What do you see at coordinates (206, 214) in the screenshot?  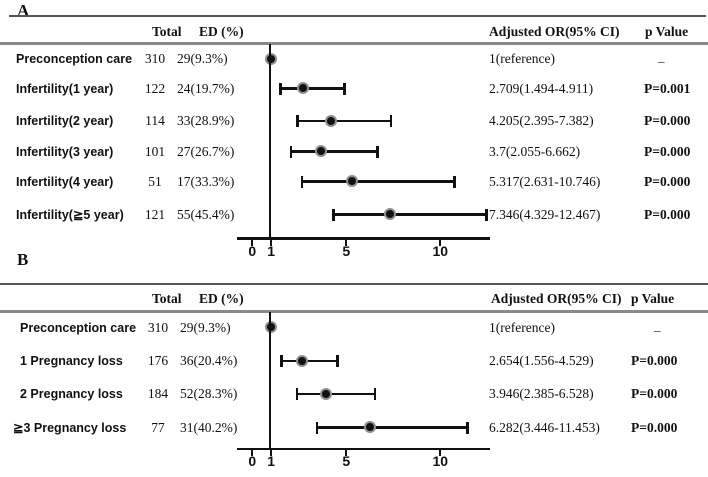 I see `row-ed: 55(45.4%)` at bounding box center [206, 214].